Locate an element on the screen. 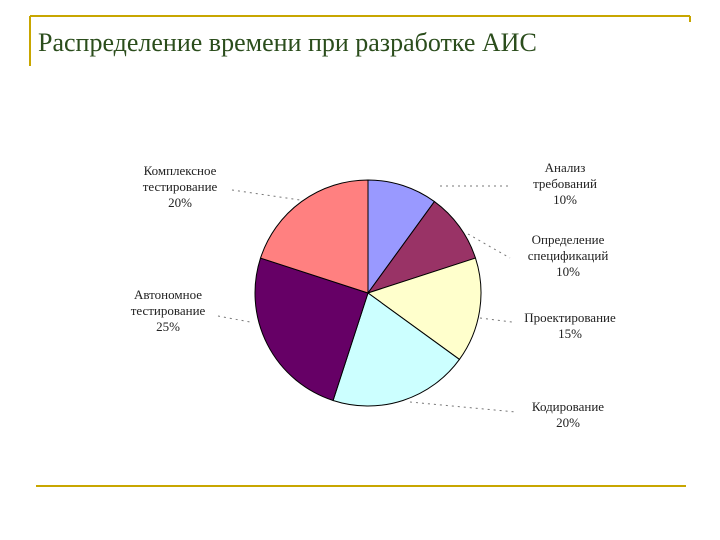  pie-slices is located at coordinates (368, 293).